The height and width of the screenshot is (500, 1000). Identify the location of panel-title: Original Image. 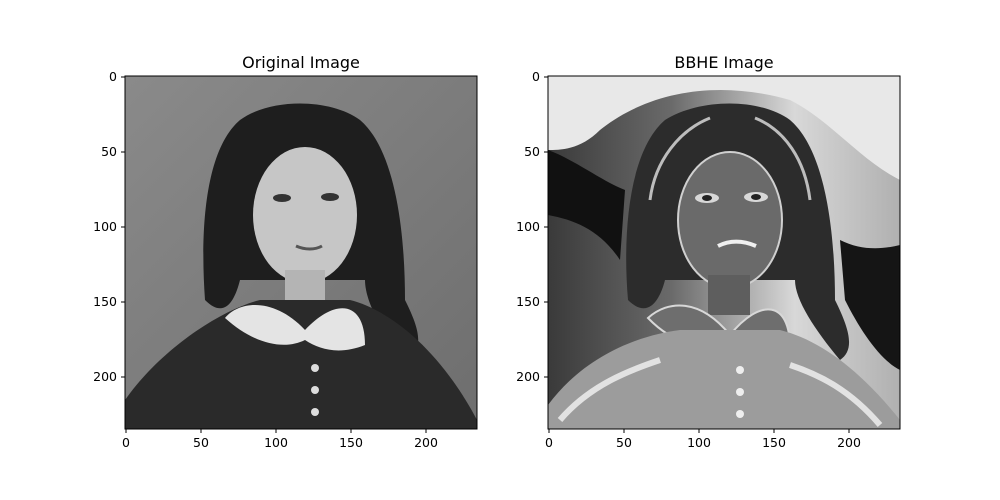
(301, 62).